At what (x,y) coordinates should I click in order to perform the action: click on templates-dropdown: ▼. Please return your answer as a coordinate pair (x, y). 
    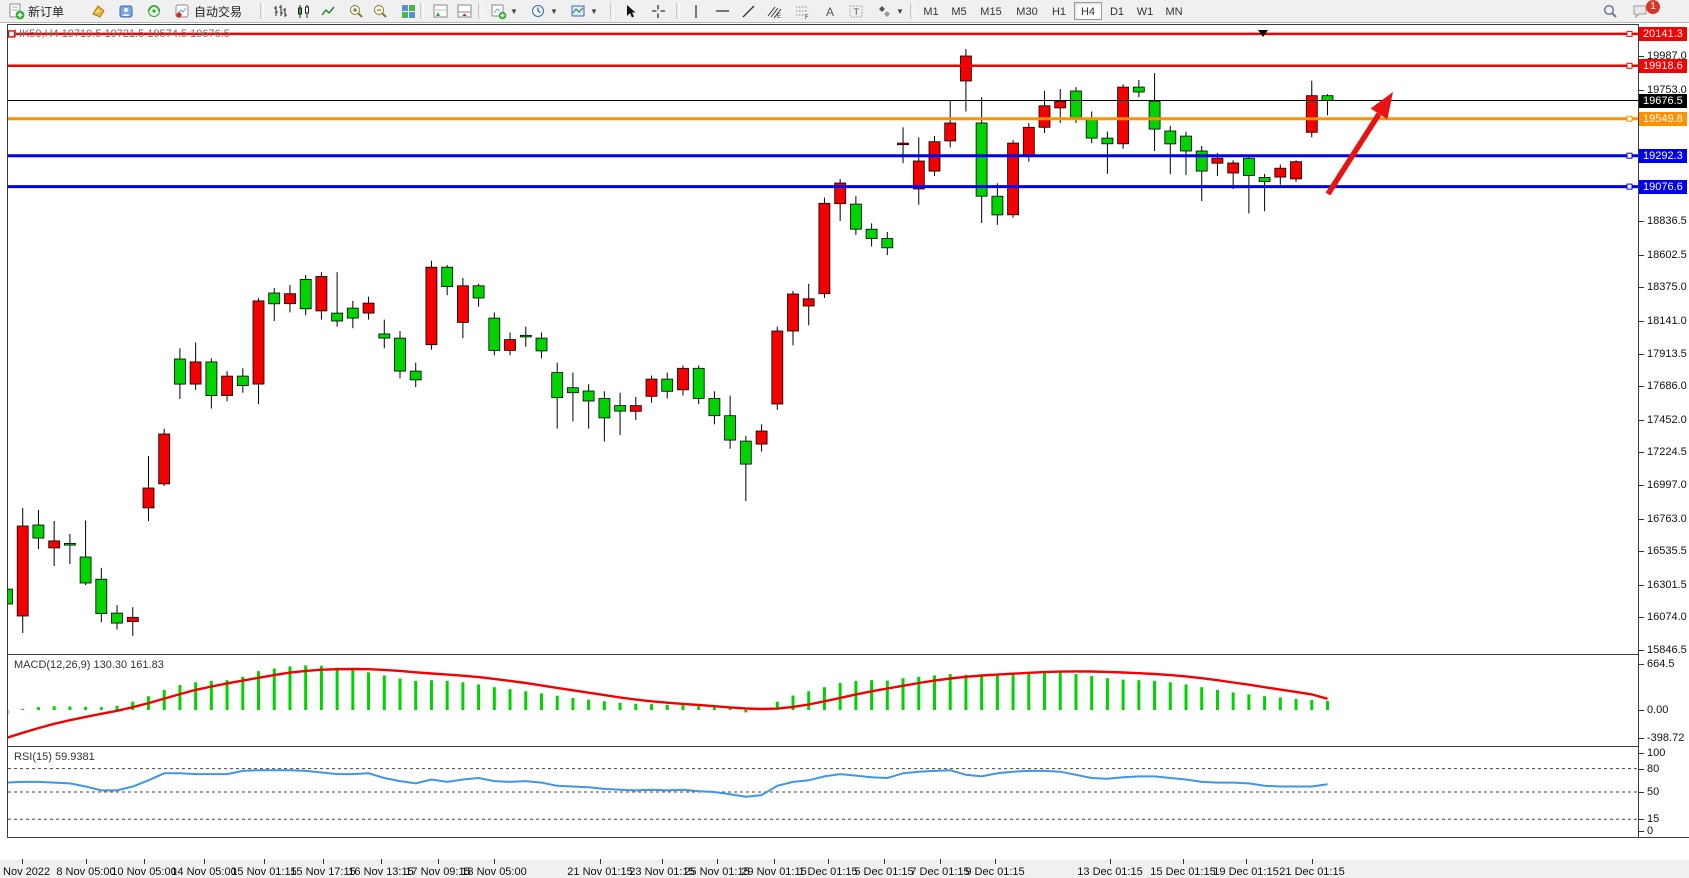
    Looking at the image, I should click on (584, 11).